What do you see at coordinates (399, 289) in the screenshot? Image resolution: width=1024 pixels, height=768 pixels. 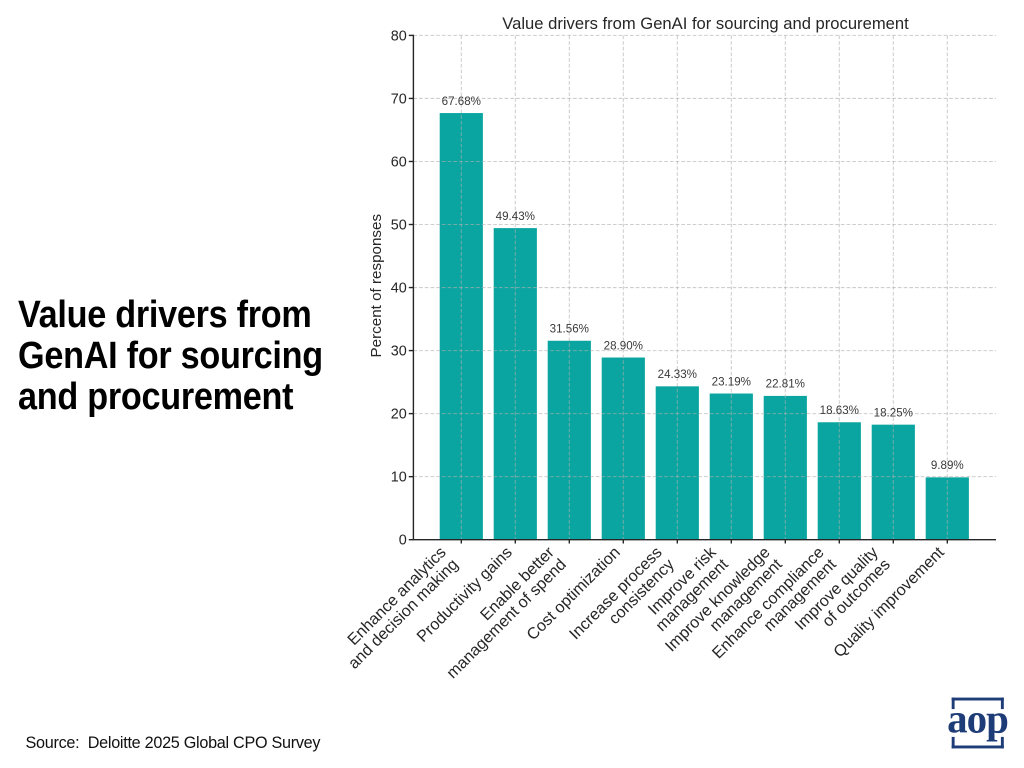 I see `svg-text: 40` at bounding box center [399, 289].